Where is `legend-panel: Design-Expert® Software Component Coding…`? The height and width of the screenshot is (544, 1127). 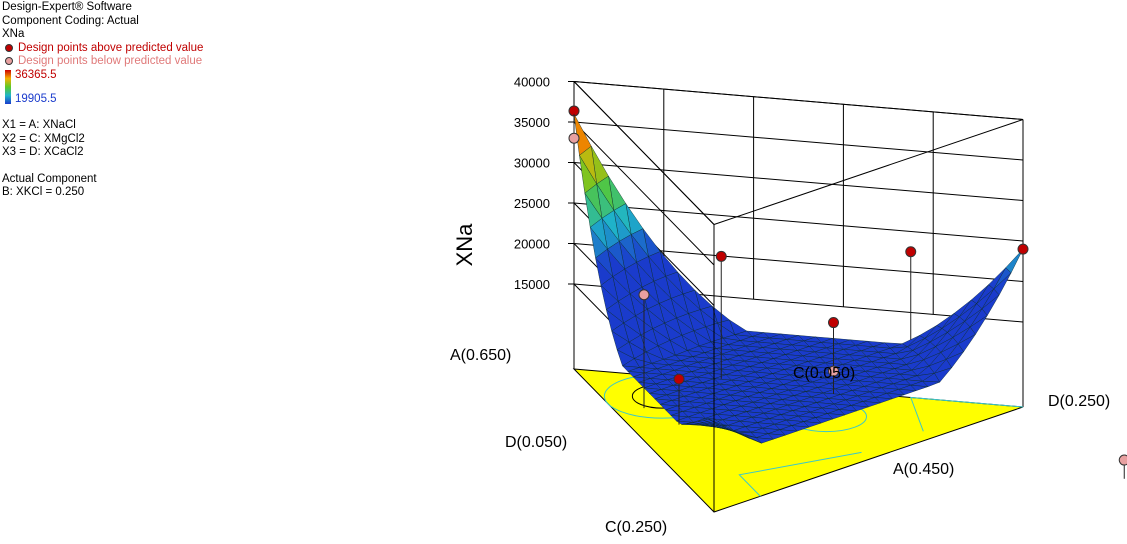
legend-panel: Design-Expert® Software Component Coding… is located at coordinates (132, 100).